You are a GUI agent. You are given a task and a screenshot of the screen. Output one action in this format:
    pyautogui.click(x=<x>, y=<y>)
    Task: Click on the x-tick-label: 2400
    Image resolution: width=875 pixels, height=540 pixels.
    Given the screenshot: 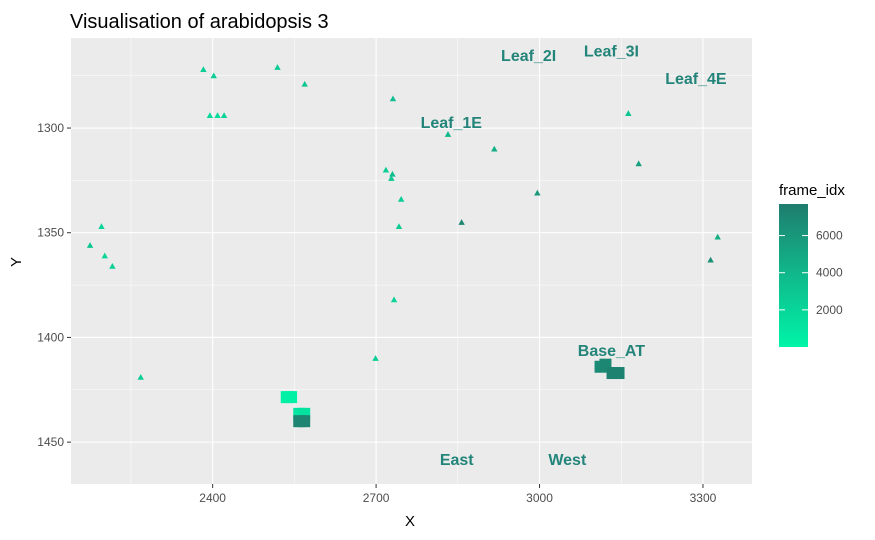 What is the action you would take?
    pyautogui.click(x=212, y=498)
    